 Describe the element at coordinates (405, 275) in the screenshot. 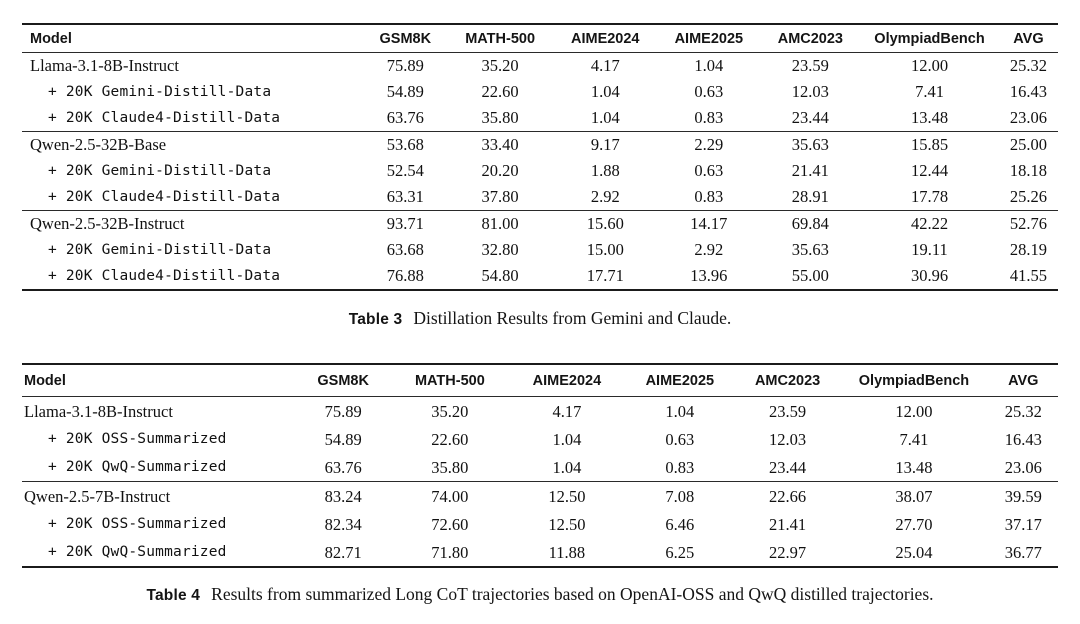

I see `score-cell: 76.88` at that location.